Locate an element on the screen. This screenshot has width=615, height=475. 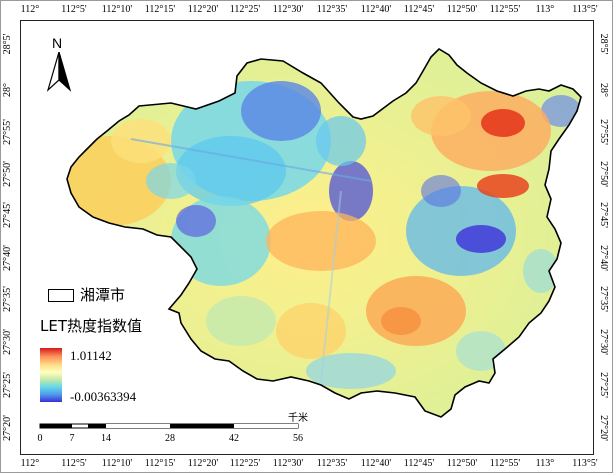
scale-label: 42 is located at coordinates (234, 438).